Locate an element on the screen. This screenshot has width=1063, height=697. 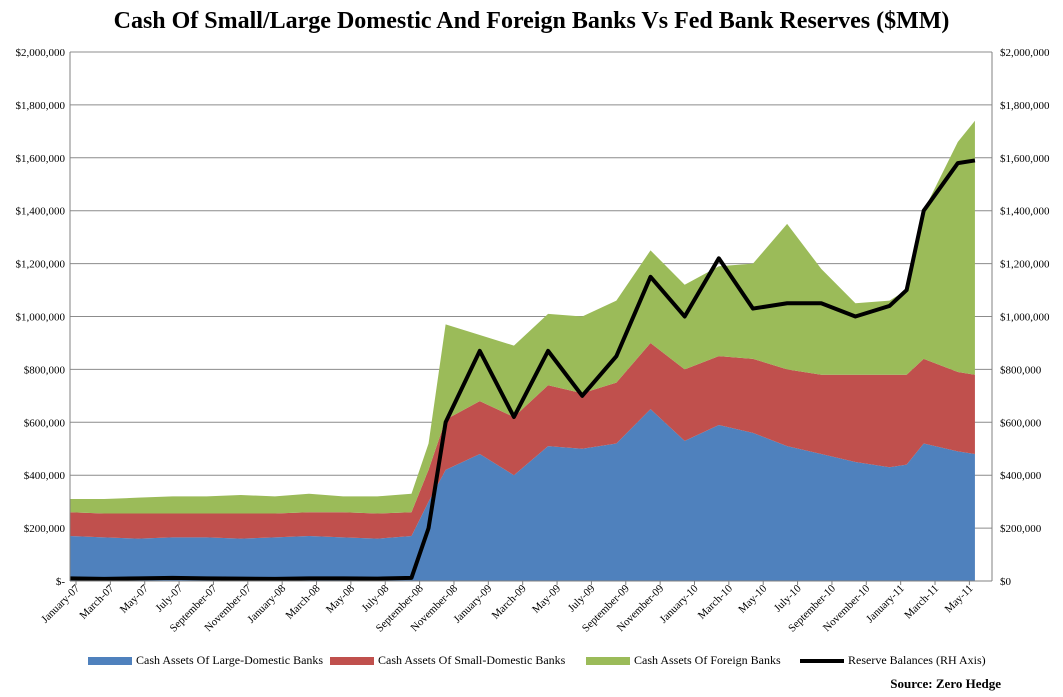
legend-swatch-foreign is located at coordinates (608, 661).